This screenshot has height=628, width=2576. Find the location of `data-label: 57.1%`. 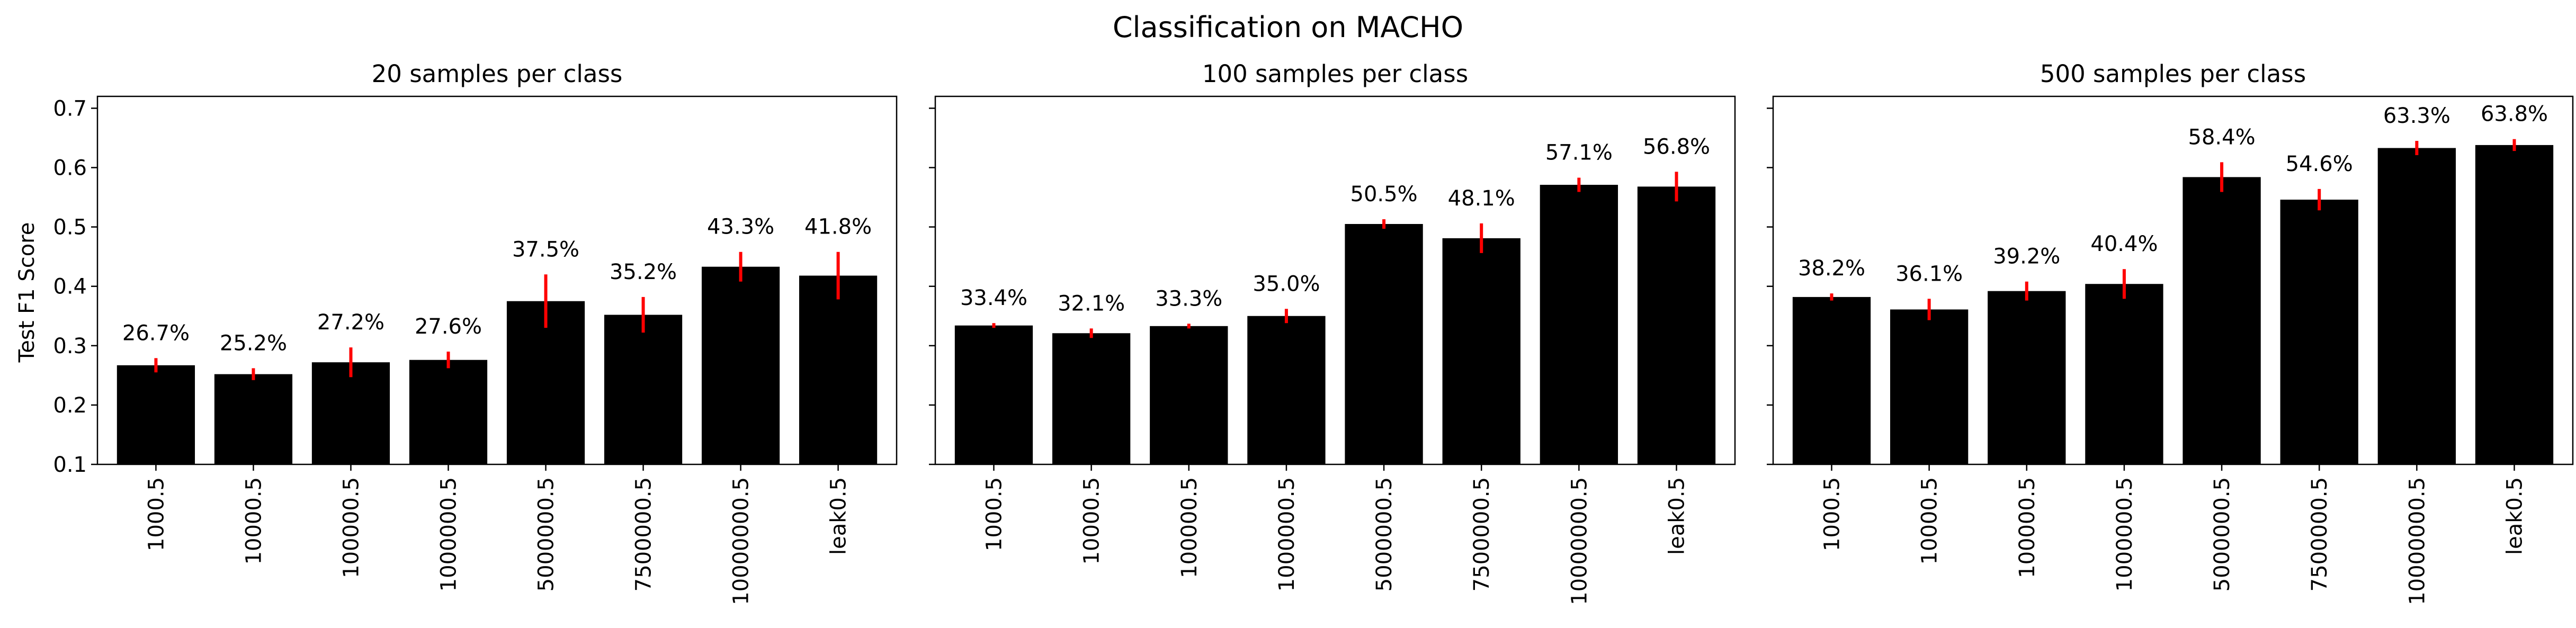

data-label: 57.1% is located at coordinates (1579, 153).